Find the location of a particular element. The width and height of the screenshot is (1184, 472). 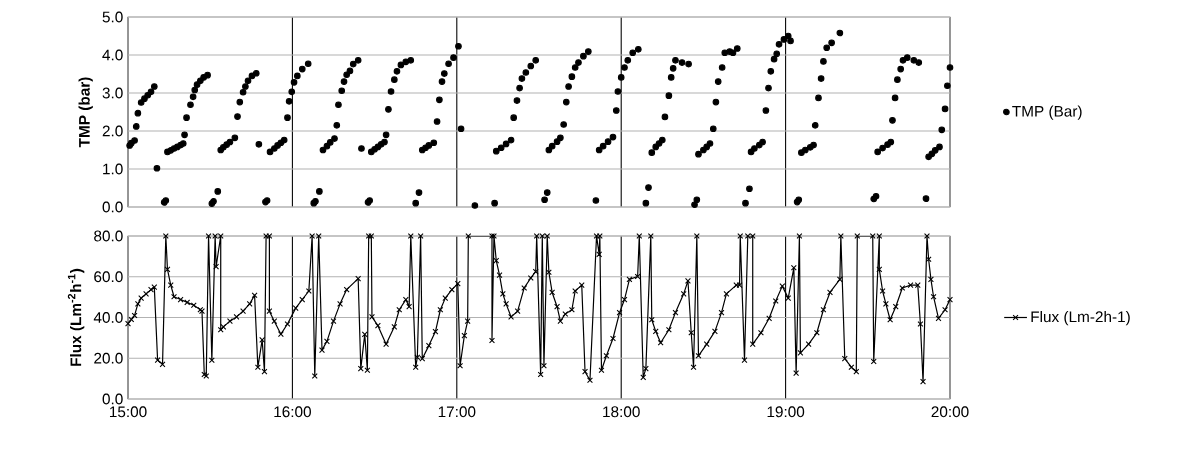

y-tick-label: 60.0 is located at coordinates (108, 277).